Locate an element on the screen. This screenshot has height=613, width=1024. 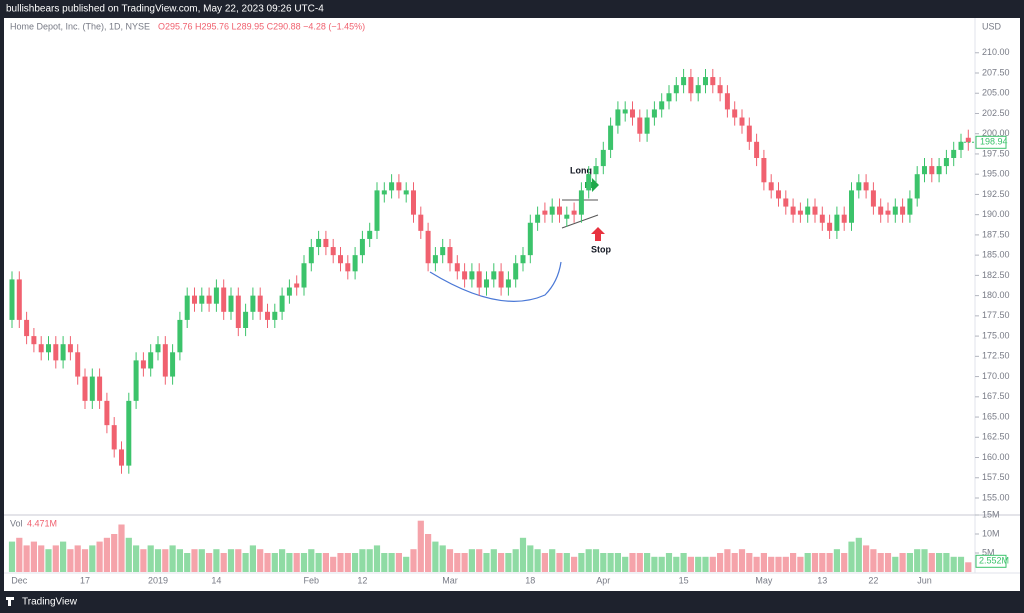
y-tick-label: 157.50 is located at coordinates (996, 477).